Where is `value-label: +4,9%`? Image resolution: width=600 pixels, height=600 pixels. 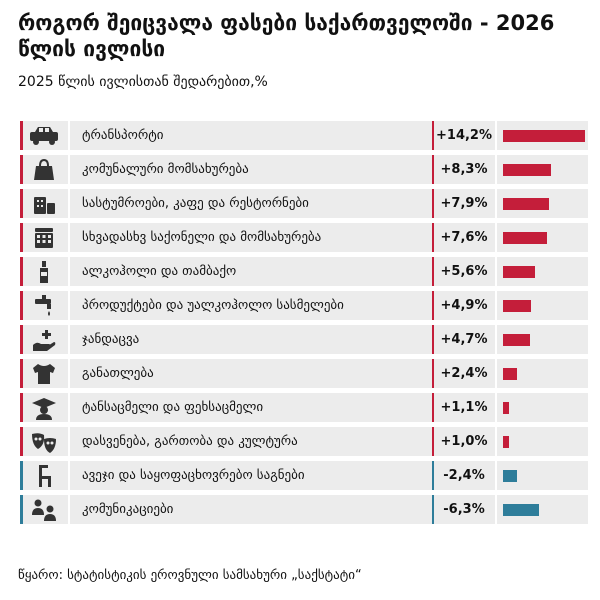 value-label: +4,9% is located at coordinates (464, 305).